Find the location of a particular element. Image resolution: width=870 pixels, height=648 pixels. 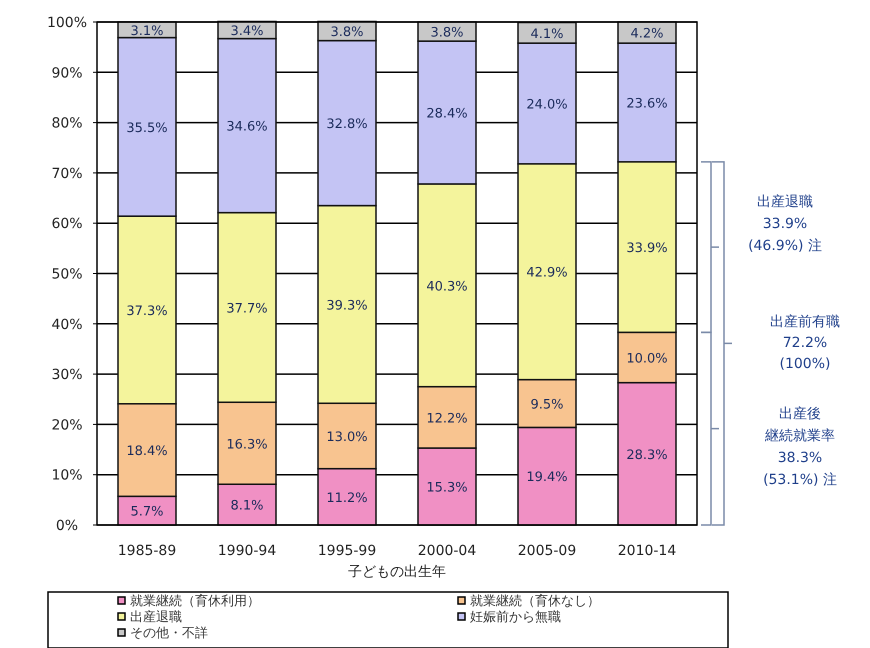

data-label: 4.2% is located at coordinates (647, 34).